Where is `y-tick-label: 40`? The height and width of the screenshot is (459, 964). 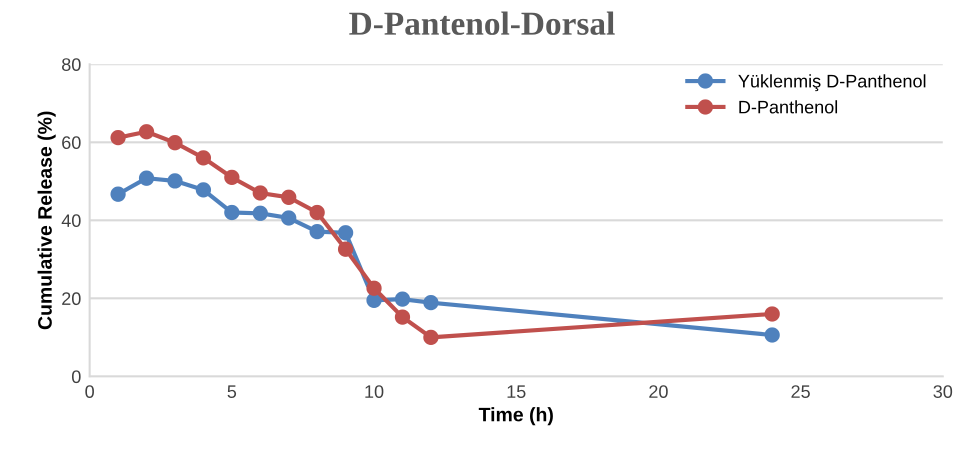
y-tick-label: 40 is located at coordinates (71, 221).